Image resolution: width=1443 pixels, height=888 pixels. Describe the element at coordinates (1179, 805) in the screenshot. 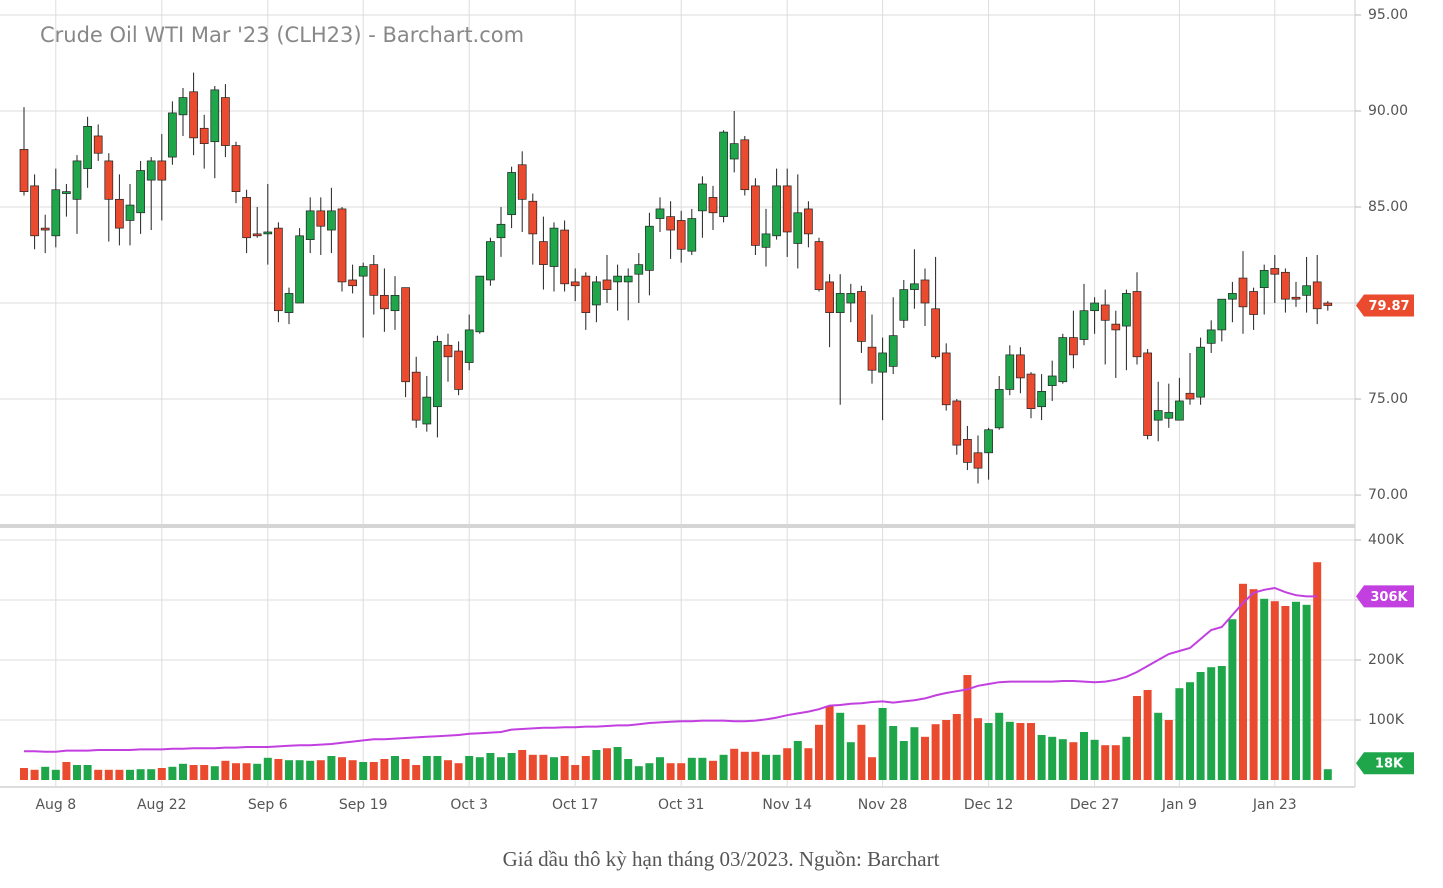

I see `x-tick-label: Jan 9` at that location.